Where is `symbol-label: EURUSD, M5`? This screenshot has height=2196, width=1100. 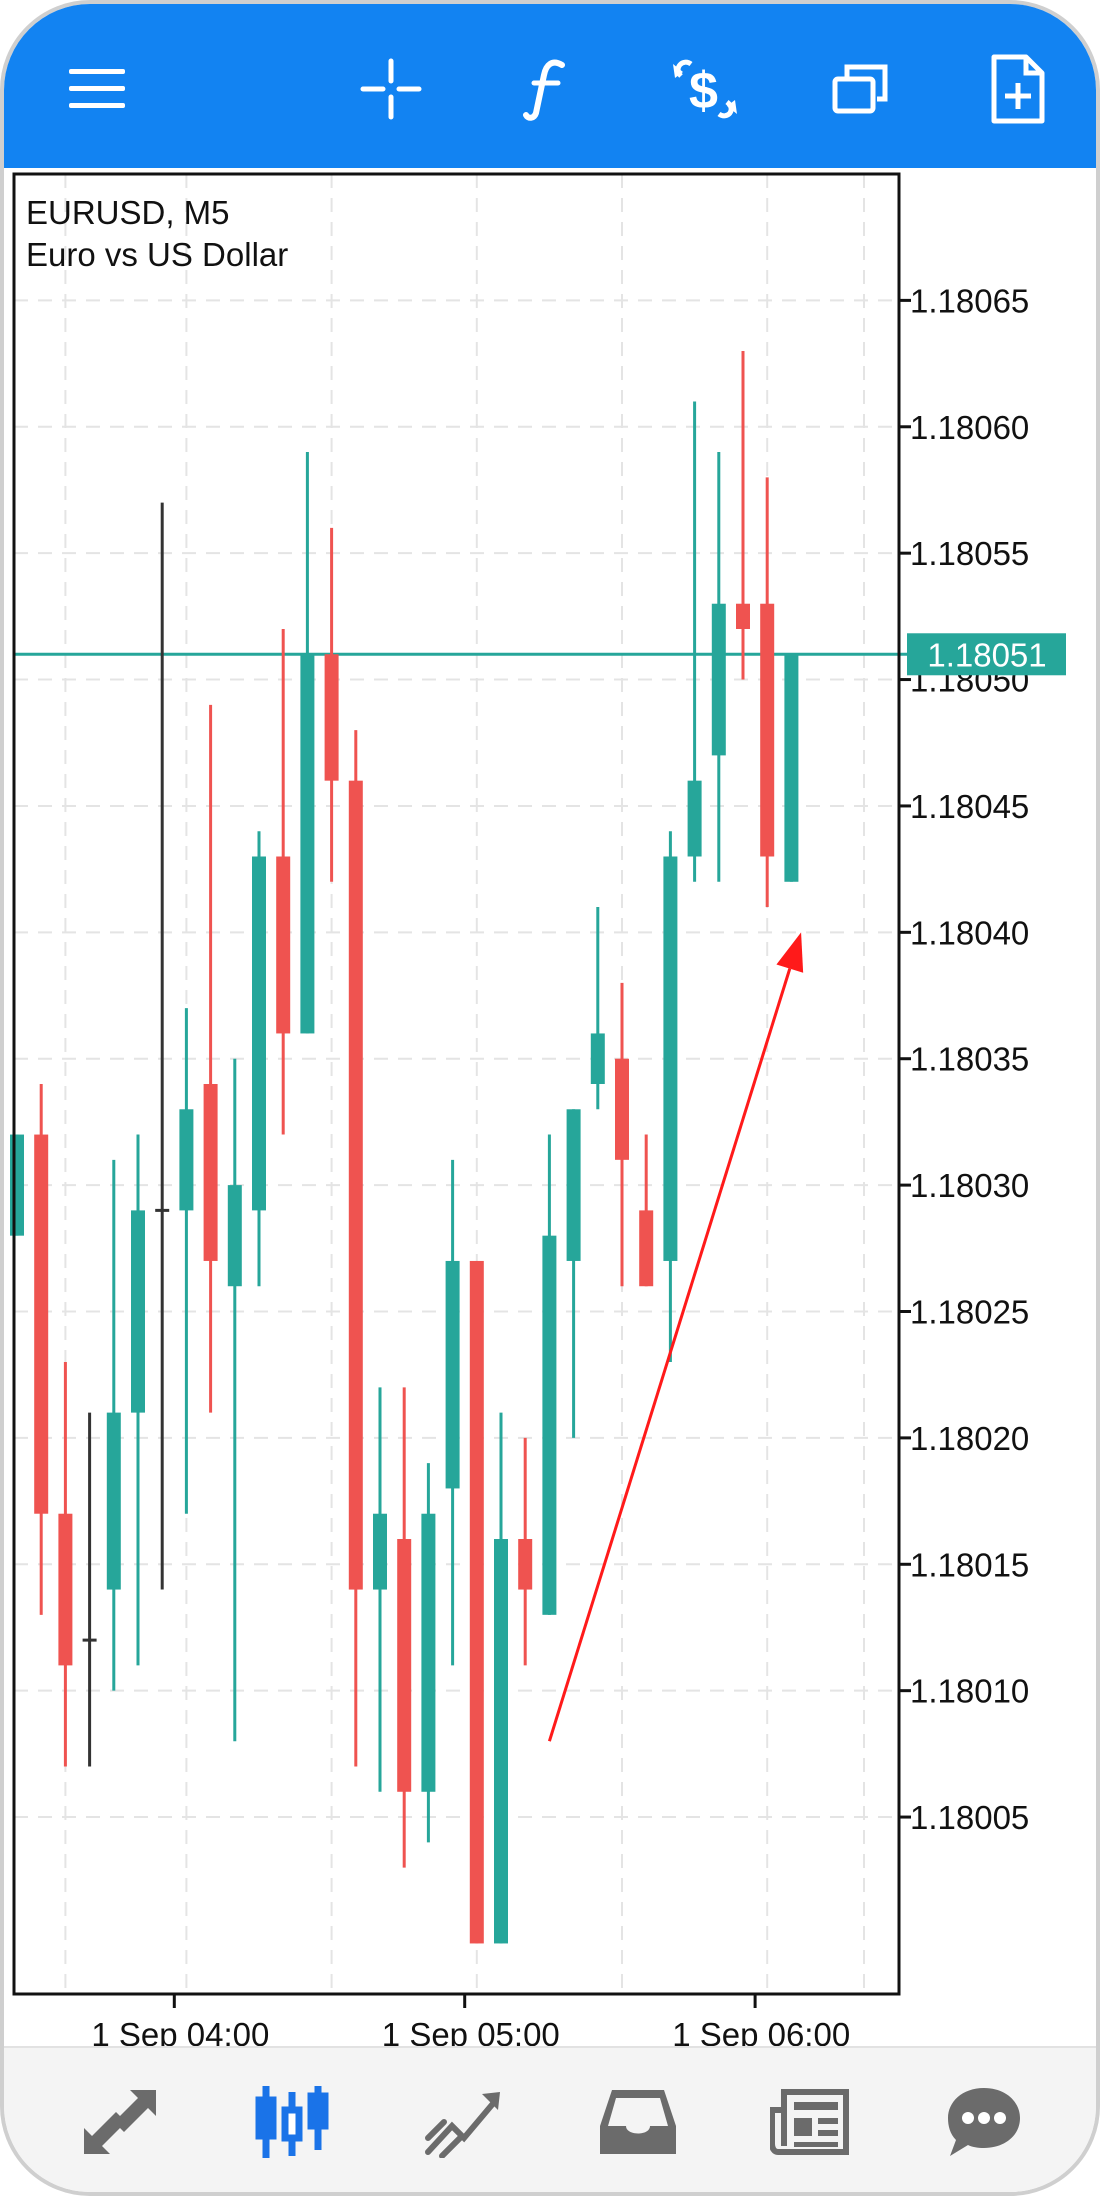
symbol-label: EURUSD, M5 is located at coordinates (128, 212).